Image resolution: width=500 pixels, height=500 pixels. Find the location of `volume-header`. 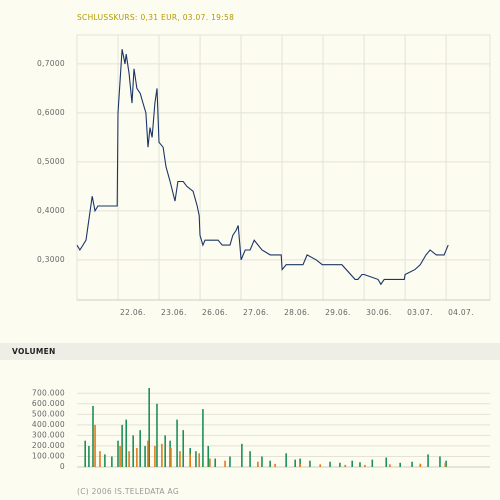

volume-header is located at coordinates (250, 351).